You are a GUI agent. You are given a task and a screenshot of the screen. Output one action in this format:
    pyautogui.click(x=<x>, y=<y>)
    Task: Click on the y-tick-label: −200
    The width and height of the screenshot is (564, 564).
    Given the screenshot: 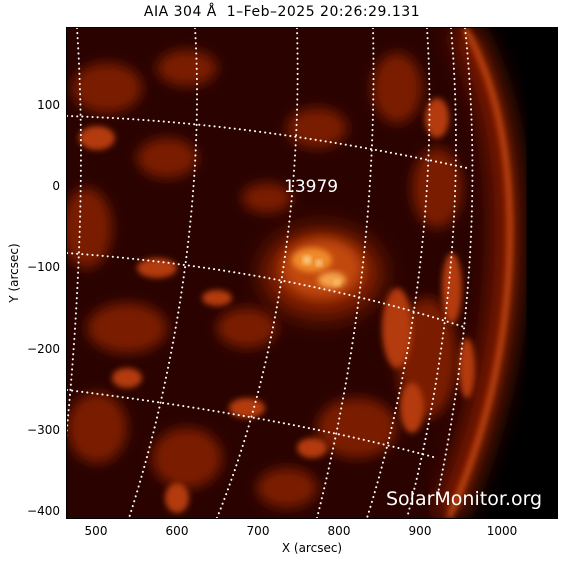 What is the action you would take?
    pyautogui.click(x=43, y=349)
    